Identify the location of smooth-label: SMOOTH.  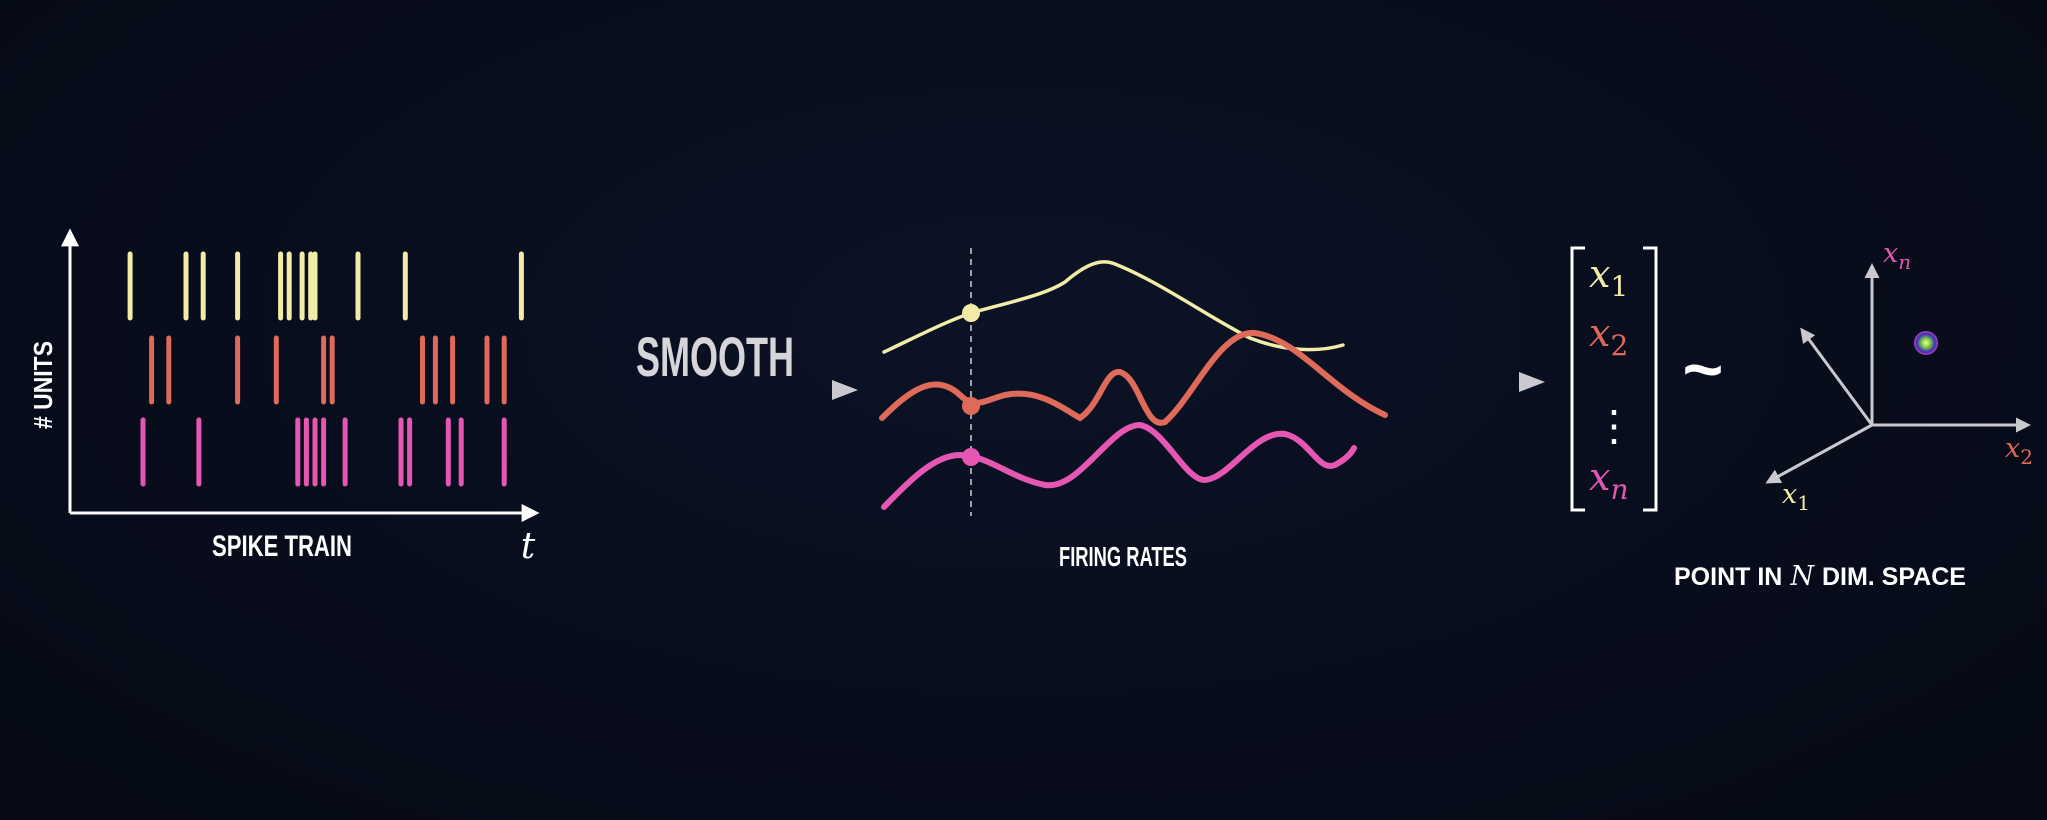
(715, 356).